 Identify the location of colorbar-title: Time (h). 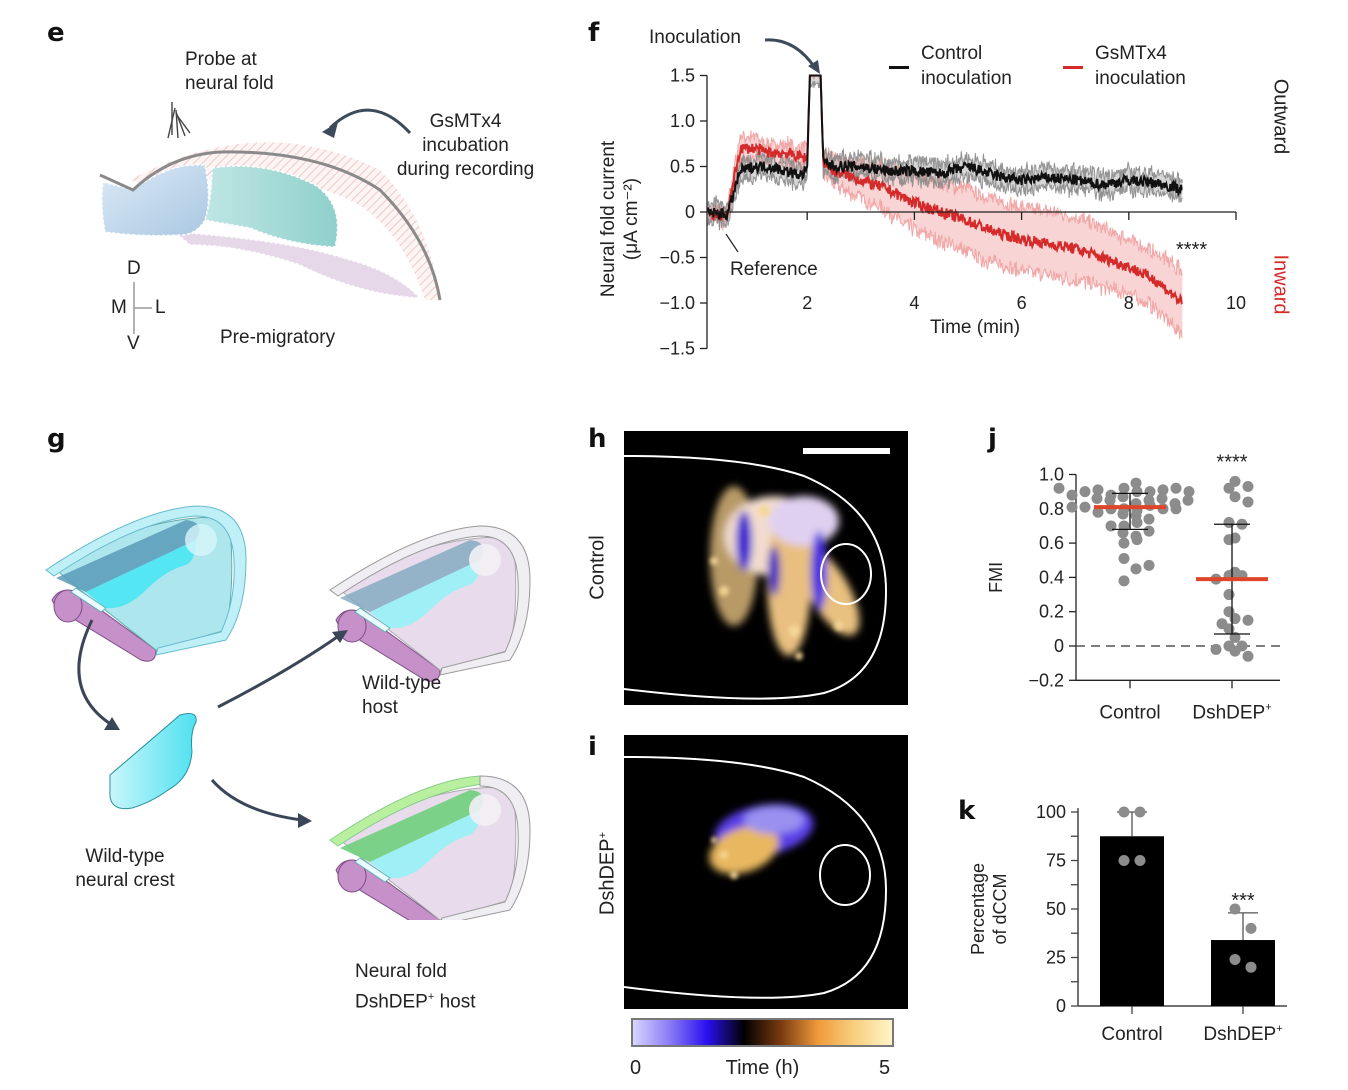
(762, 1068).